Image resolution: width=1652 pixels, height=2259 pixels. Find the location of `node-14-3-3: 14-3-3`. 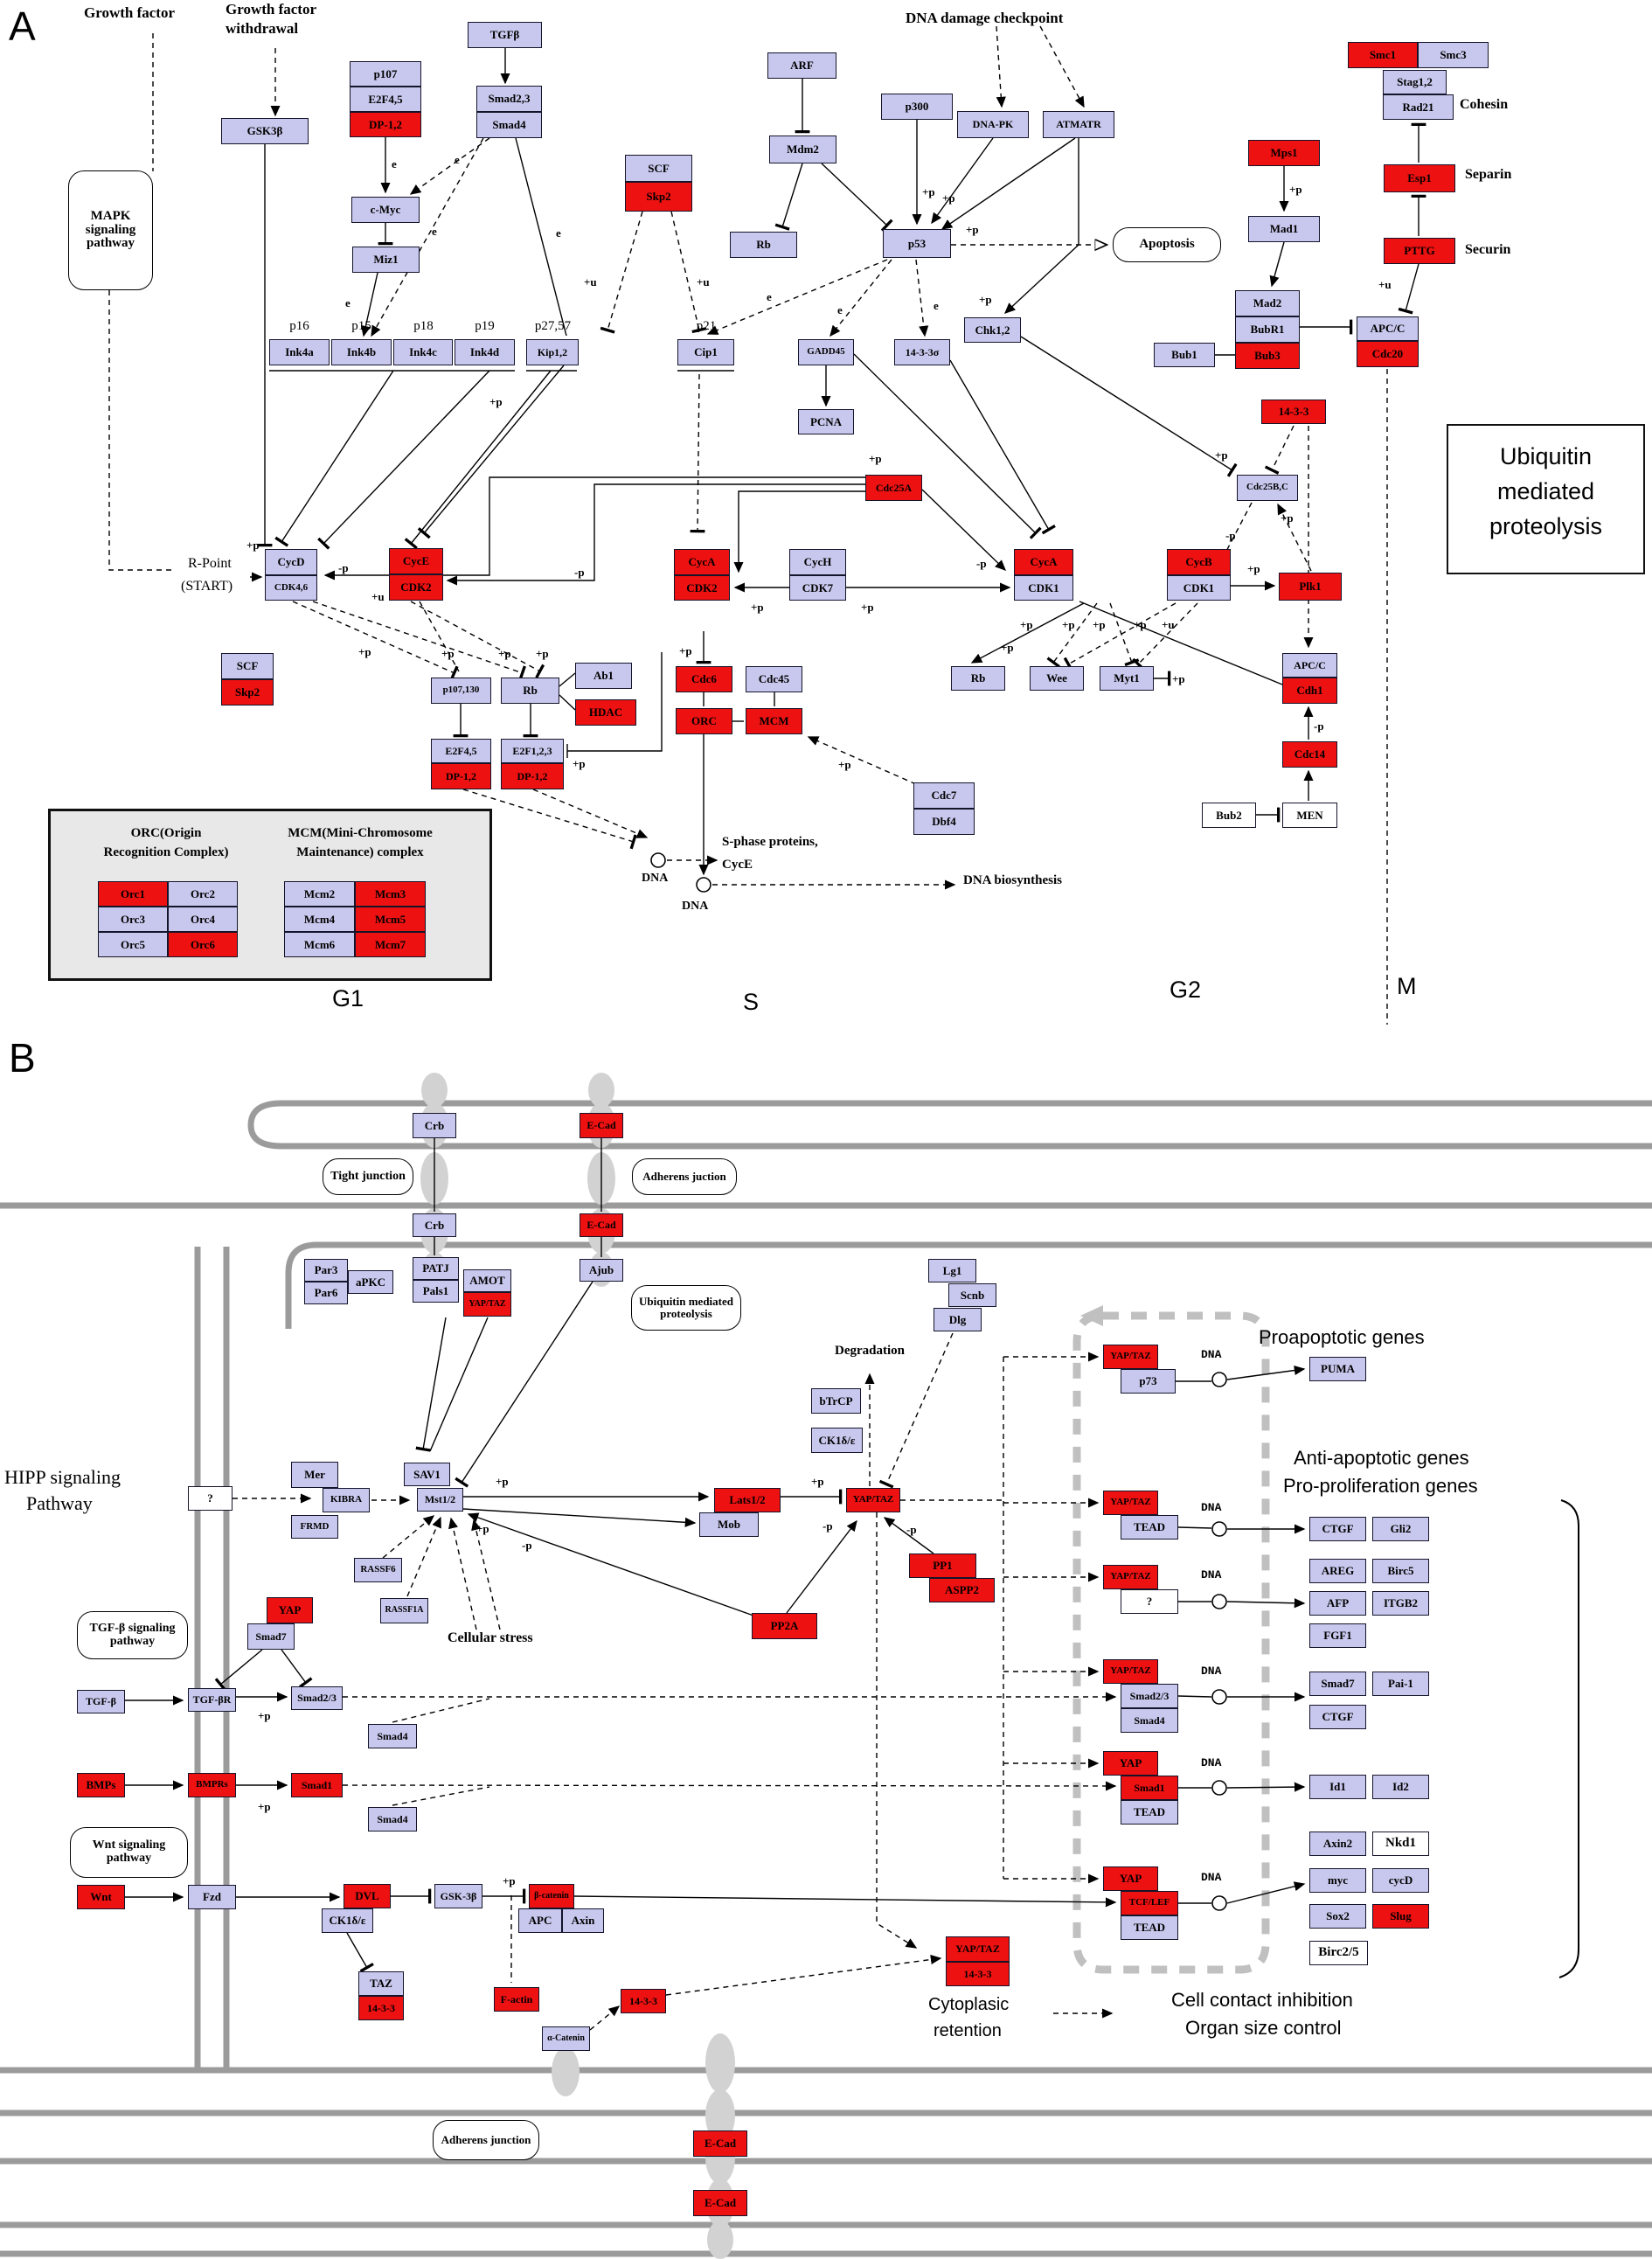

node-14-3-3: 14-3-3 is located at coordinates (1293, 412).